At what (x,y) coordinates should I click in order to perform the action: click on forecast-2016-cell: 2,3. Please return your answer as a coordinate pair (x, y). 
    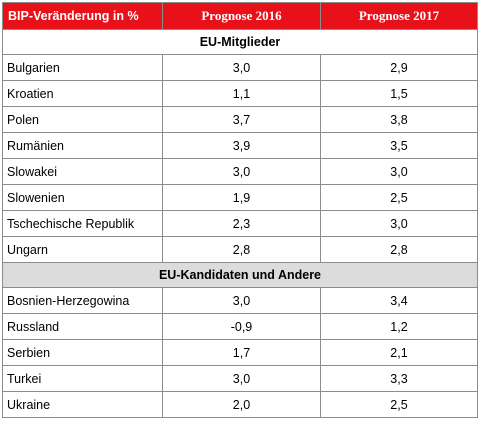
    Looking at the image, I should click on (241, 223).